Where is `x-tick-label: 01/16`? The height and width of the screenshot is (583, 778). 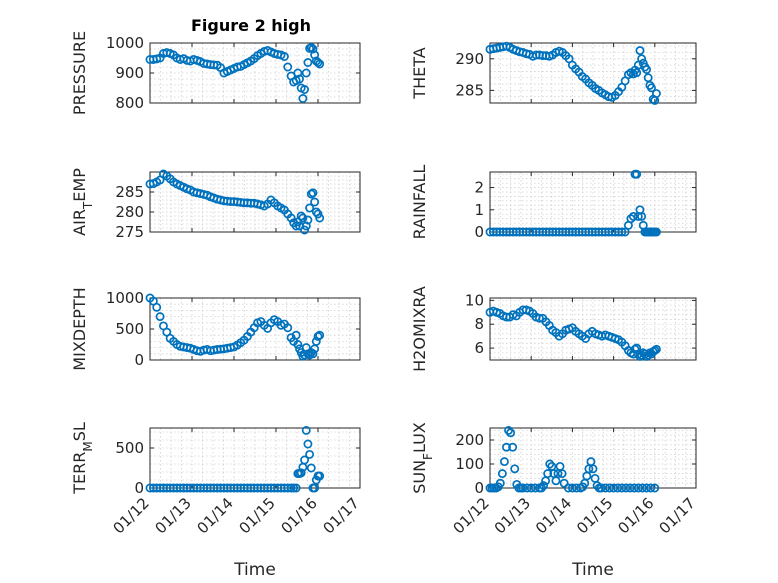 x-tick-label: 01/16 is located at coordinates (635, 515).